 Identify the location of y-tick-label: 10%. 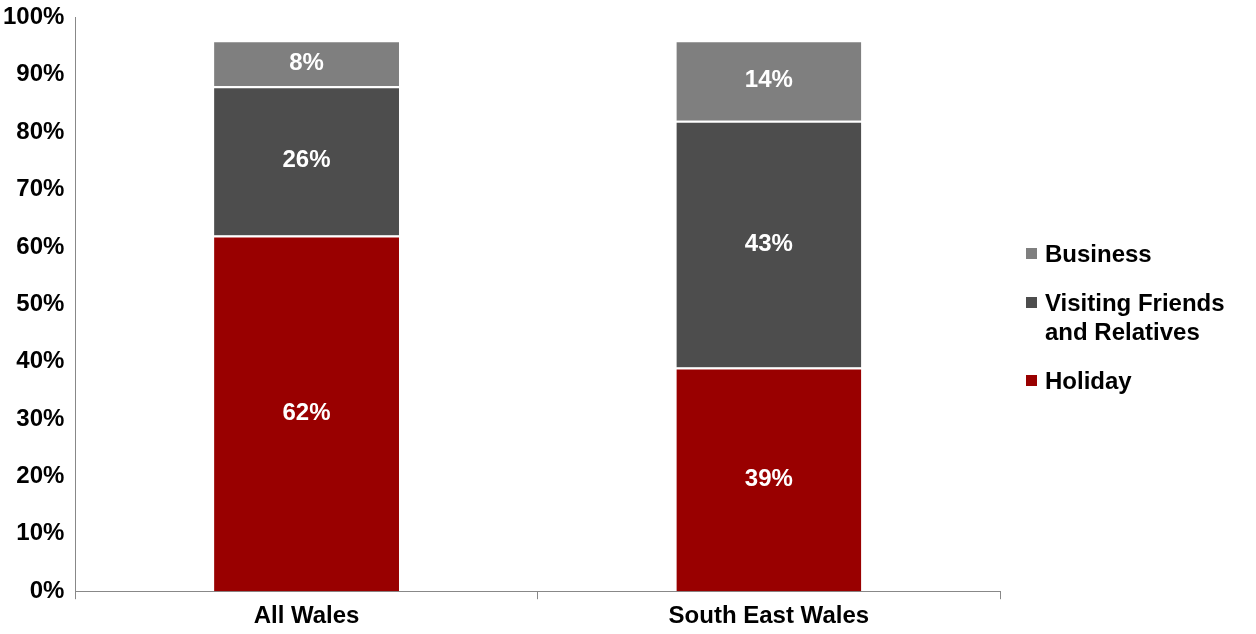
(40, 532).